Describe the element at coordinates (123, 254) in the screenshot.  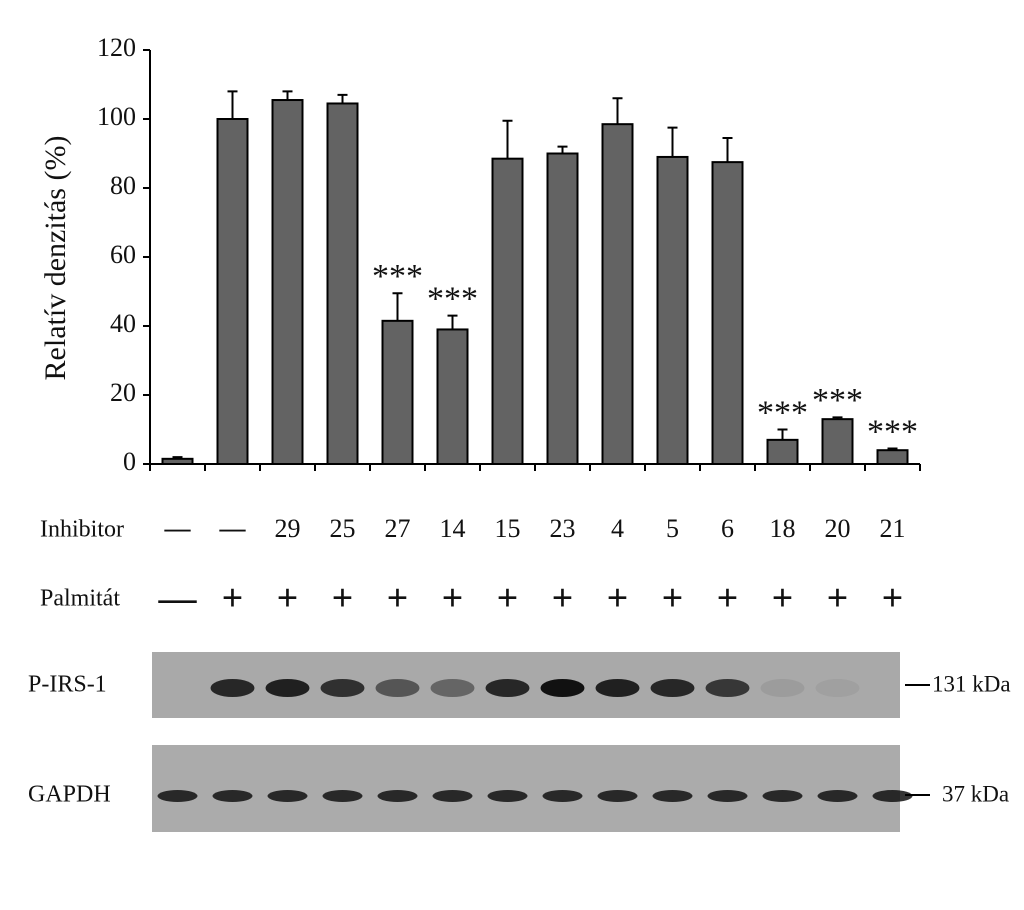
I see `y-tick-label: 60` at that location.